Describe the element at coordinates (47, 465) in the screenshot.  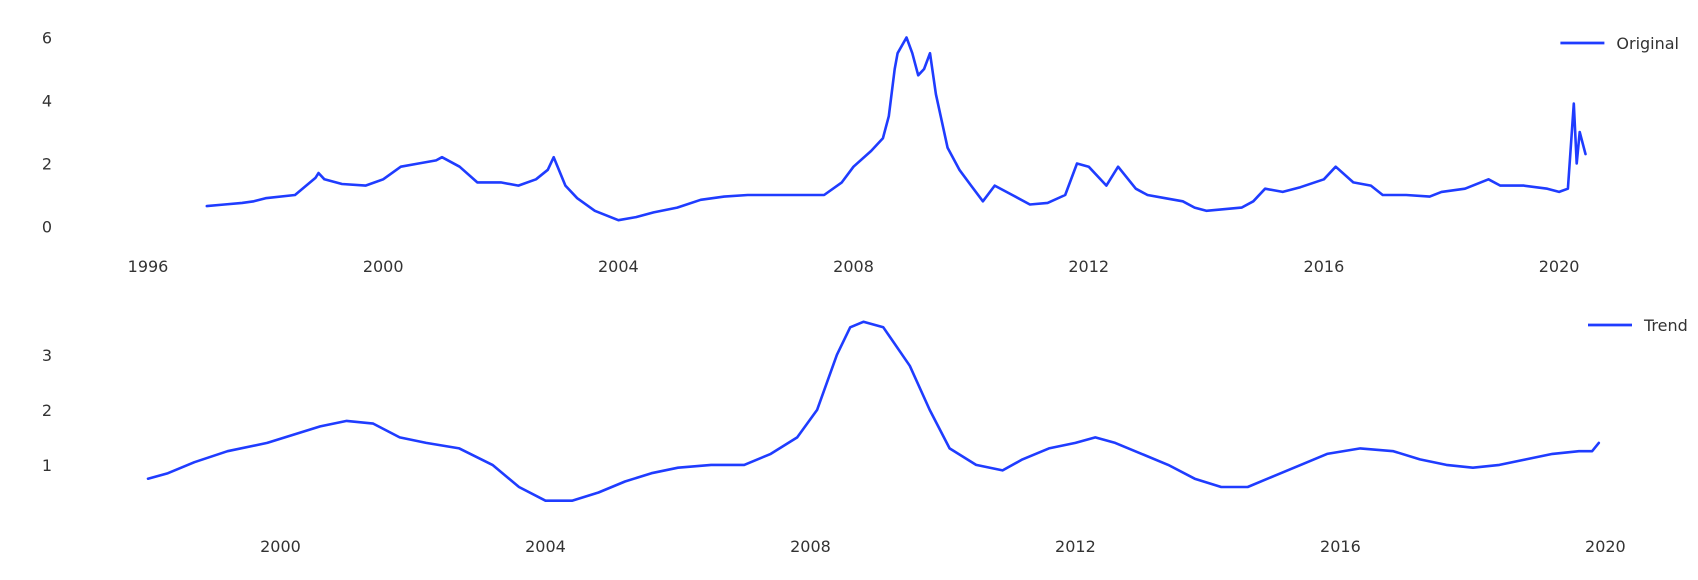
I see `y-tick-label: 1` at that location.